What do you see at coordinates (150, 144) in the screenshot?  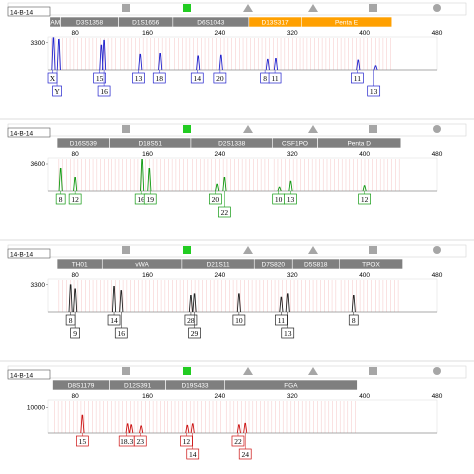 I see `marker-label: D18S51` at bounding box center [150, 144].